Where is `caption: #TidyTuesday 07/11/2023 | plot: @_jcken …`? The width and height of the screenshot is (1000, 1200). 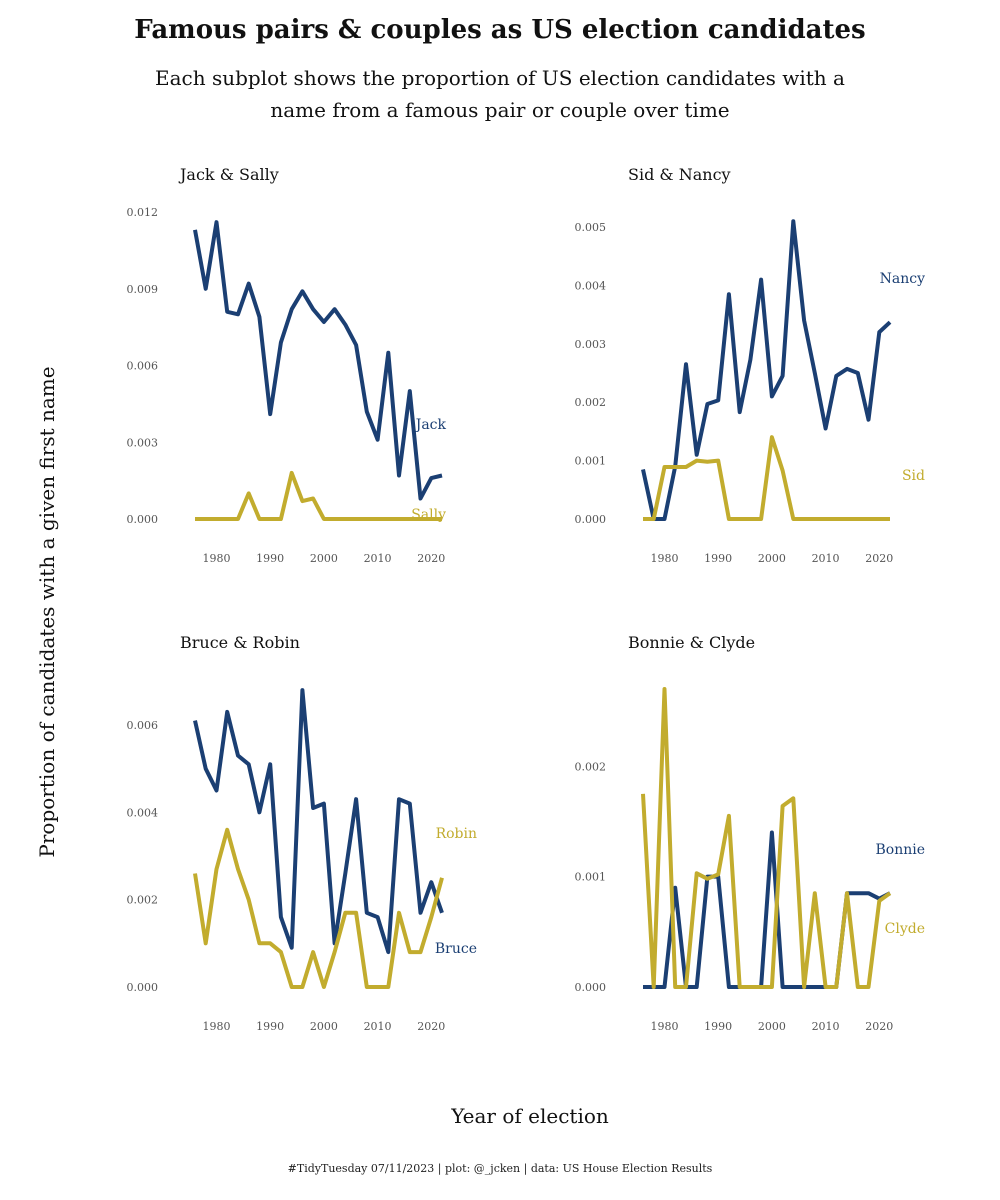 caption: #TidyTuesday 07/11/2023 | plot: @_jcken … is located at coordinates (500, 1168).